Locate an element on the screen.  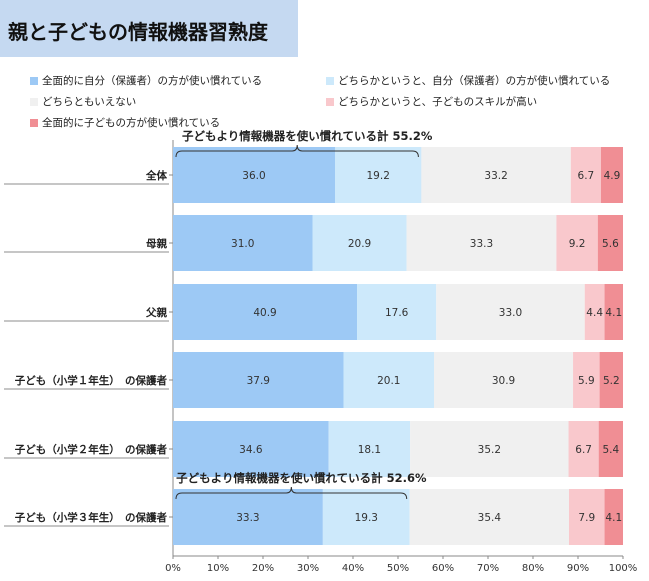
annotation-label: 子どもより情報機器を使い慣れている計 55.2% is located at coordinates (307, 136).